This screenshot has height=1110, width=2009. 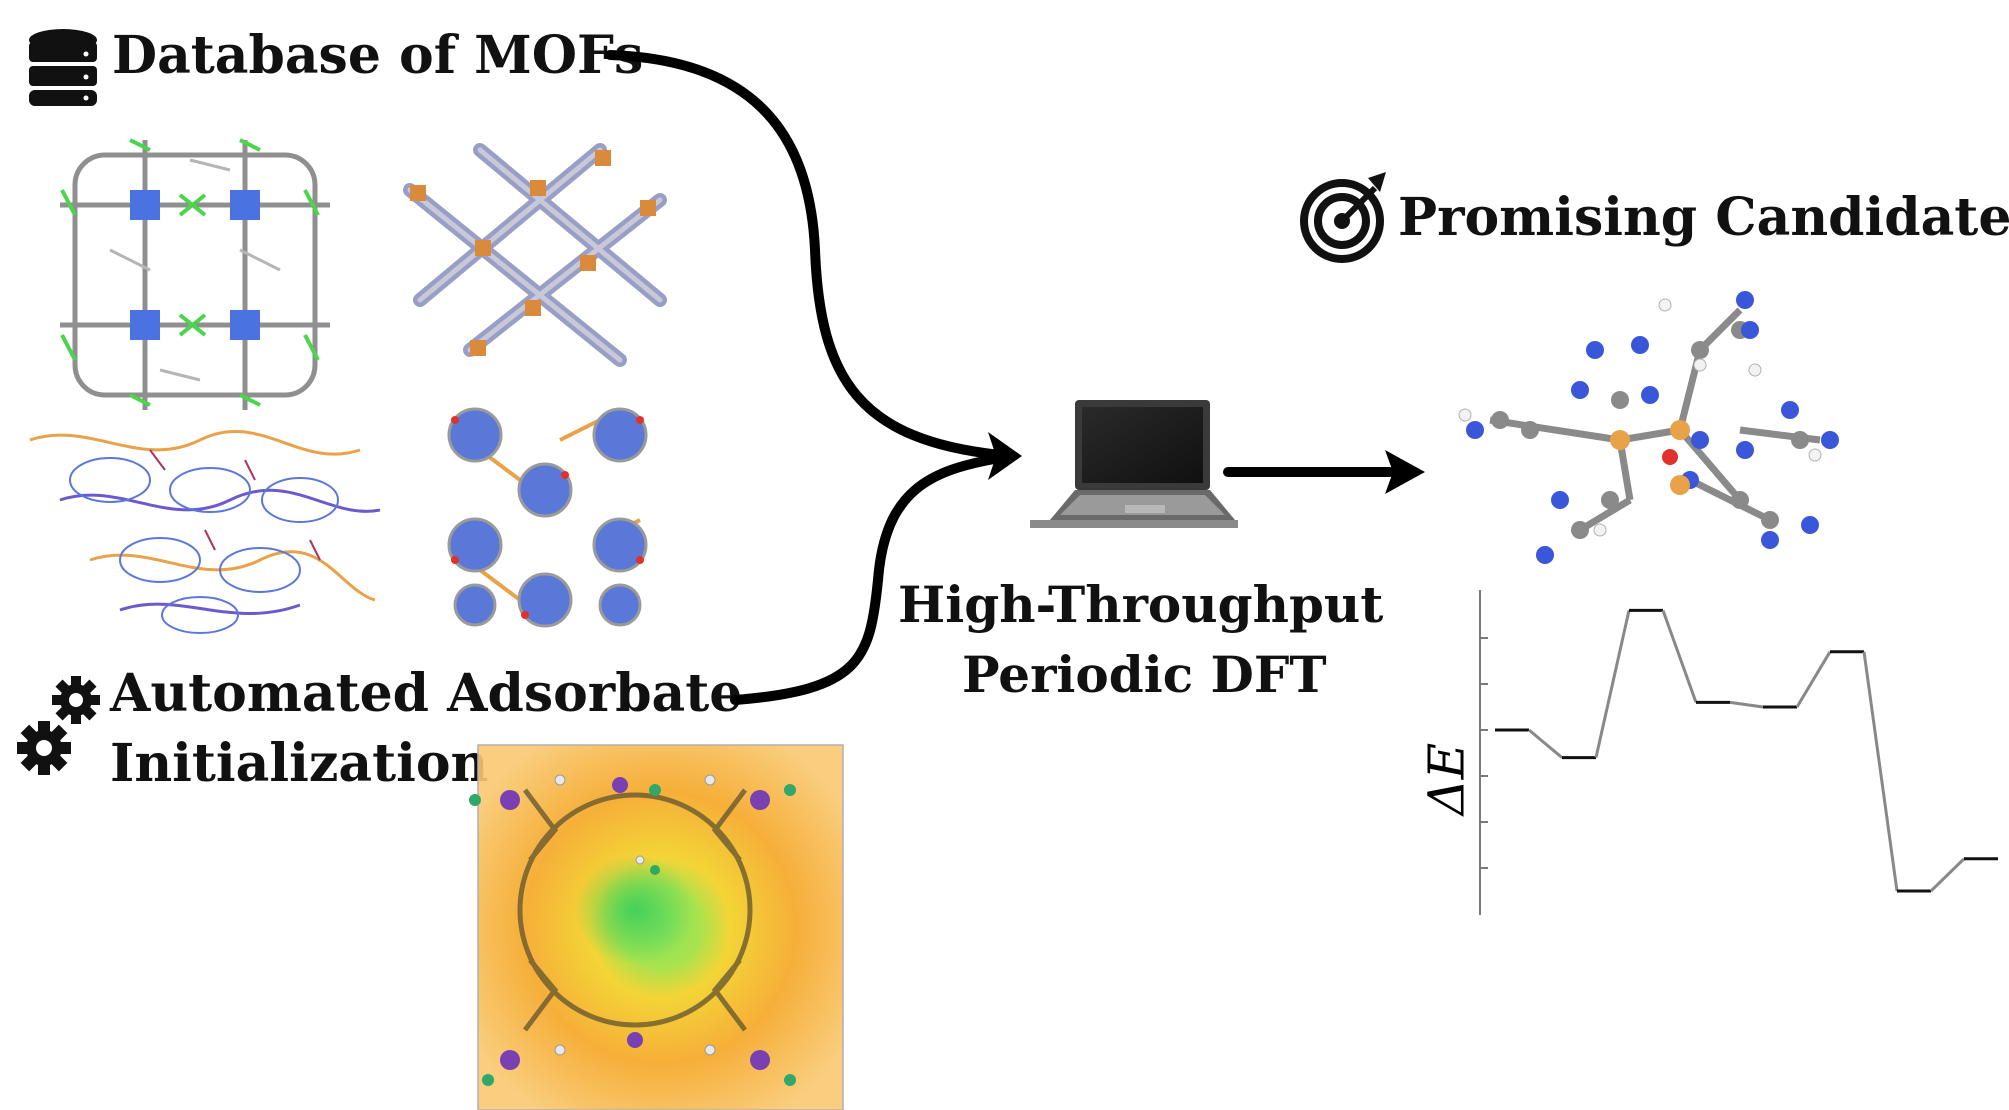 What do you see at coordinates (378, 55) in the screenshot?
I see `database-label: Database of MOFs` at bounding box center [378, 55].